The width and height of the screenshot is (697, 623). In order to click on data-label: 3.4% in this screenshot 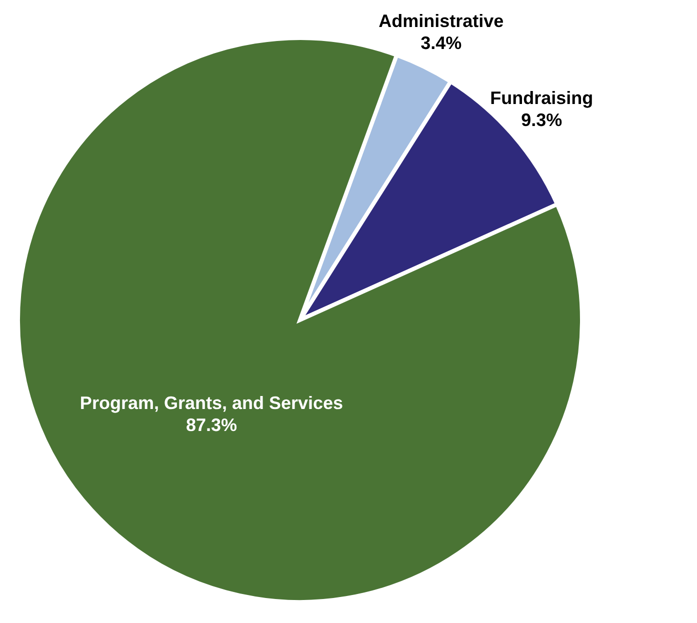, I will do `click(441, 42)`.